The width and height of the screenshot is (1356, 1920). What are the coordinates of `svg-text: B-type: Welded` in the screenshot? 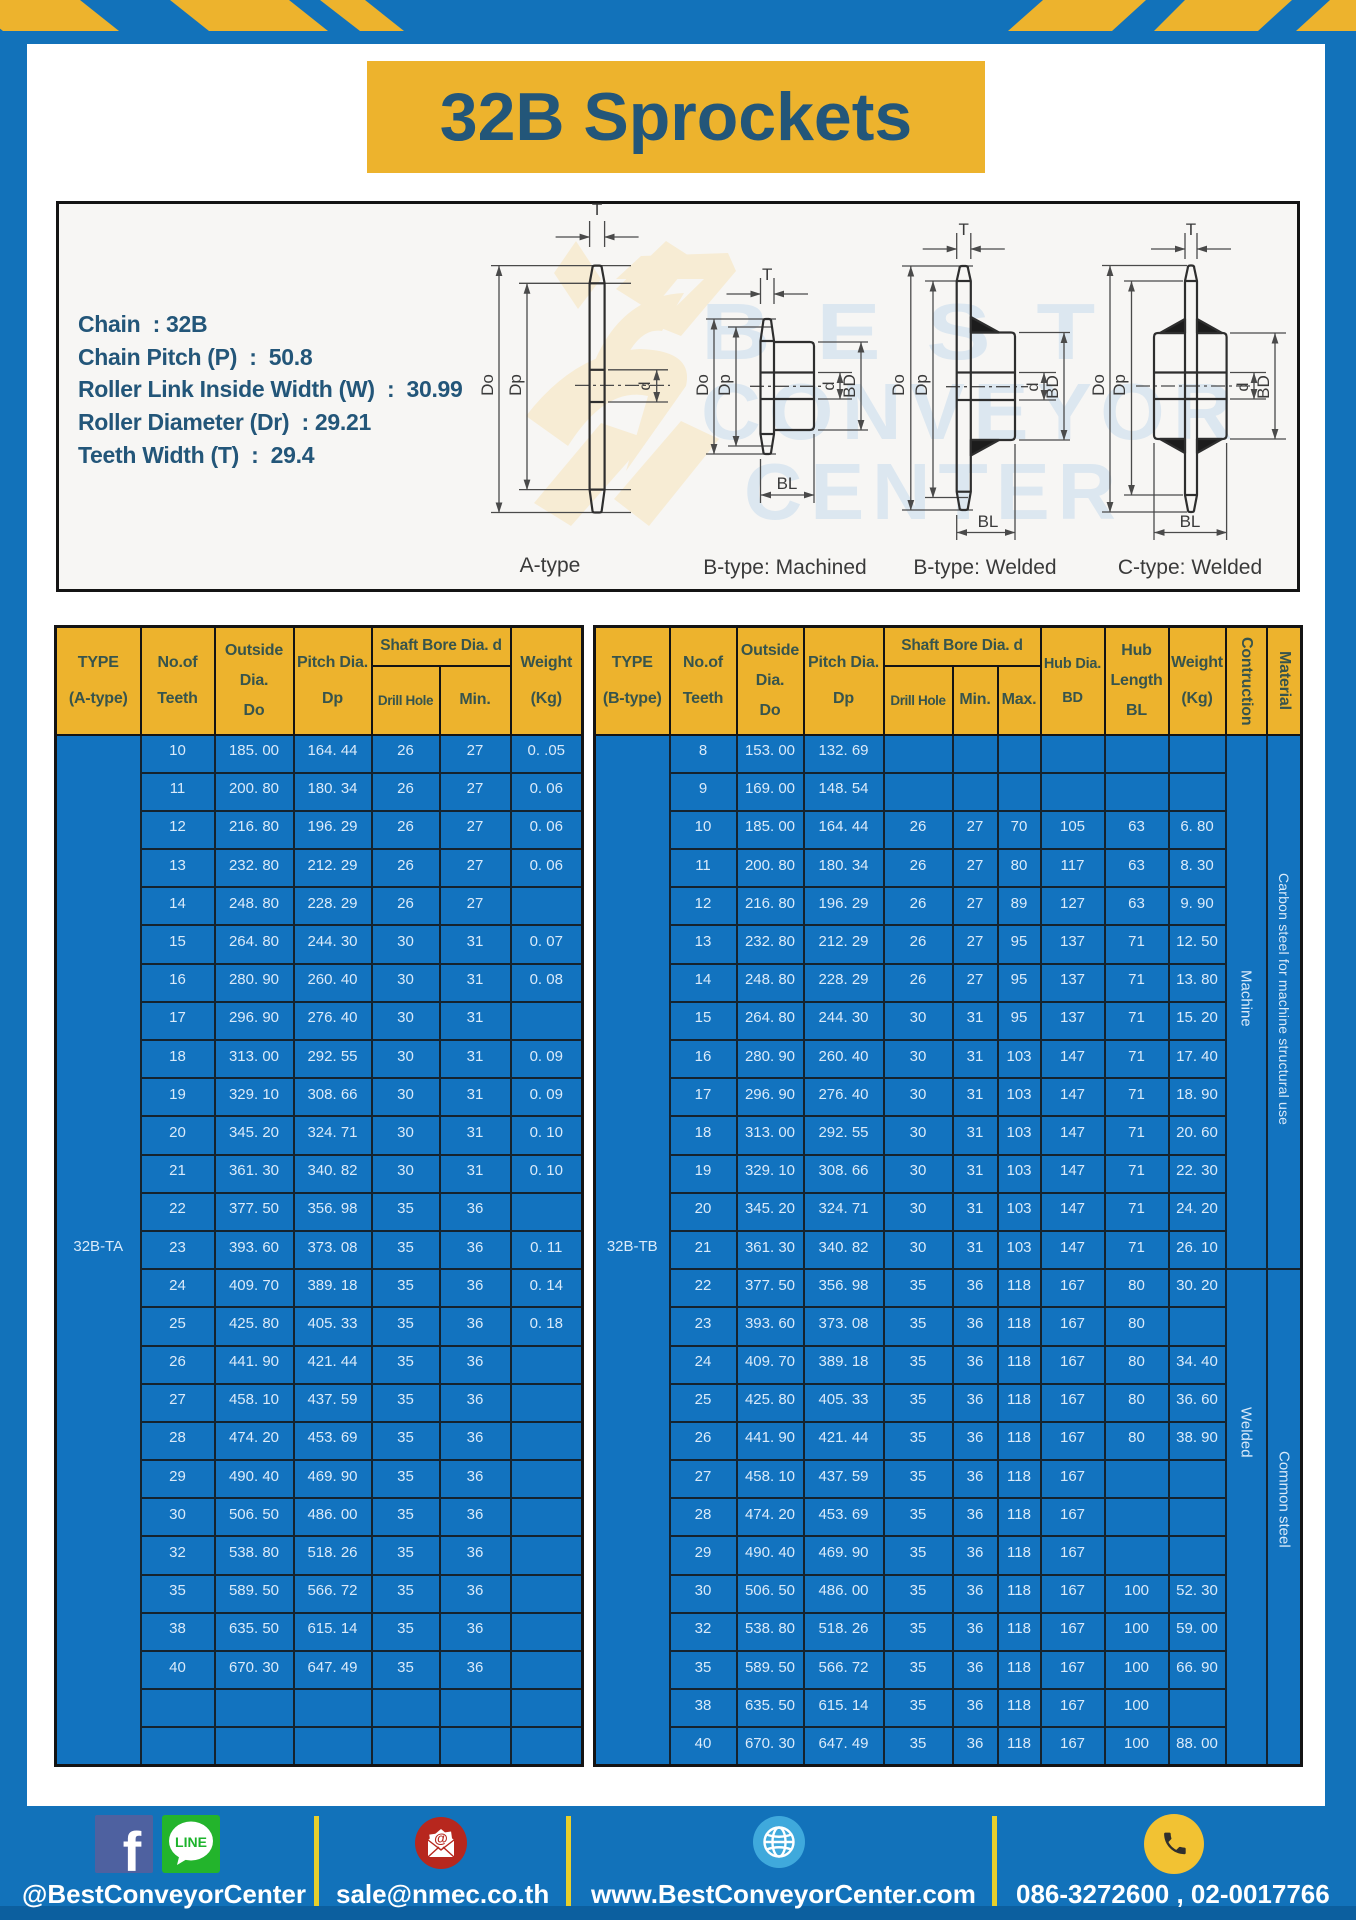 It's located at (984, 567).